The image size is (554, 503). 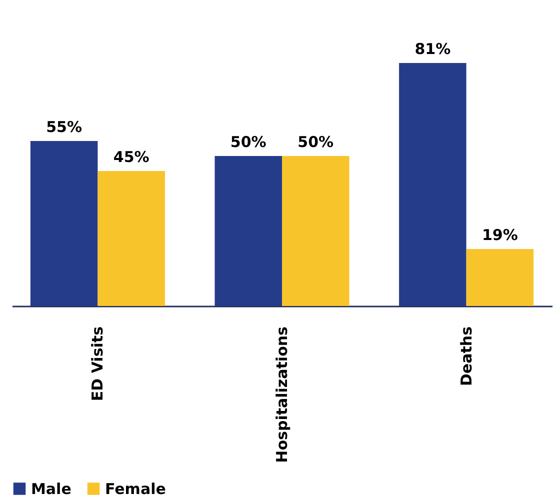 I want to click on x-tick-label: ED Visits, so click(x=97, y=364).